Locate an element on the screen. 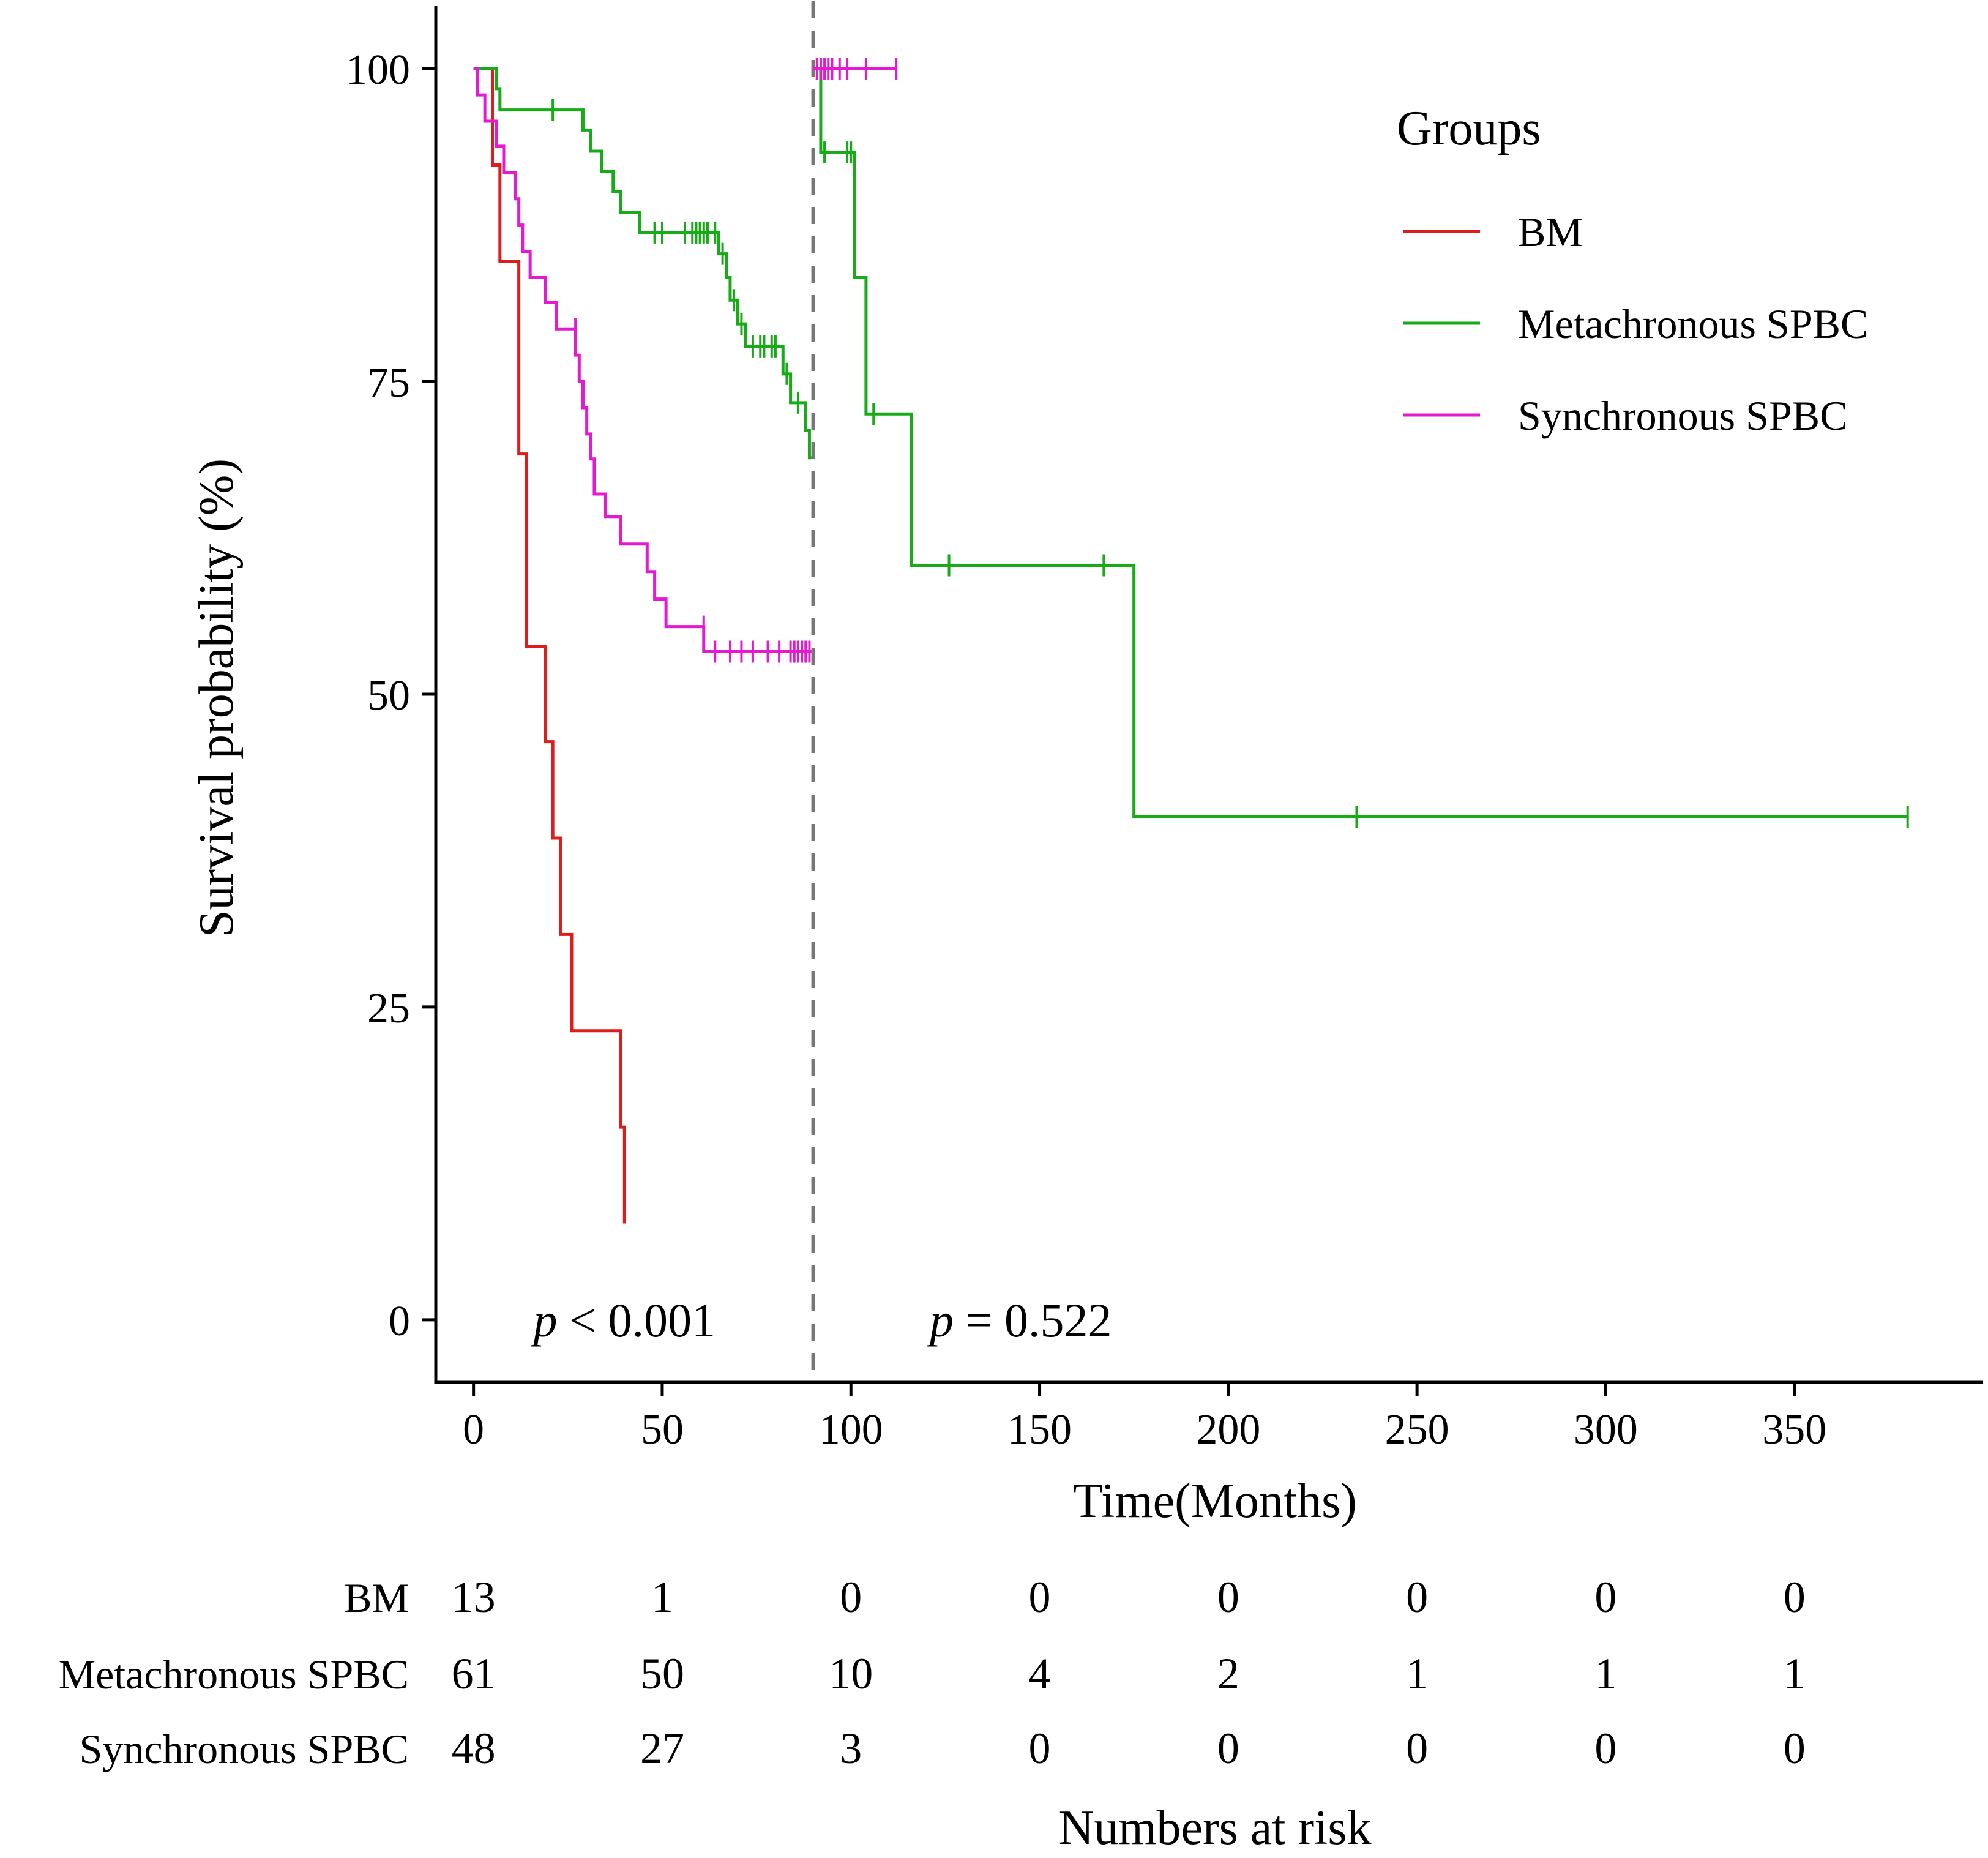 This screenshot has width=1988, height=1858. y-tick-label: 50 is located at coordinates (388, 695).